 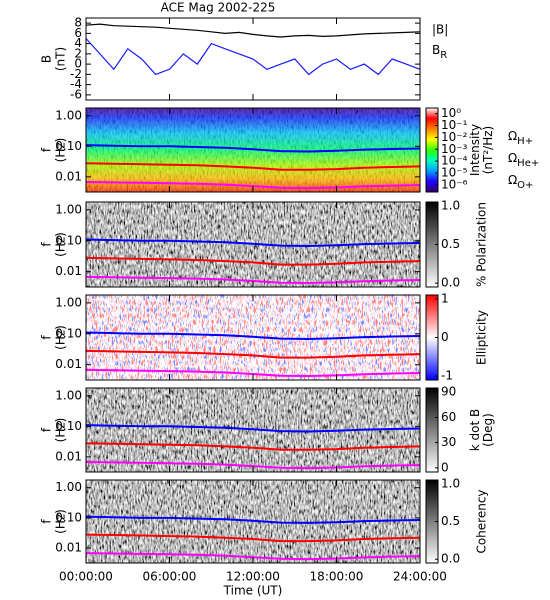 What do you see at coordinates (78, 53) in the screenshot?
I see `y-tick-label: 2` at bounding box center [78, 53].